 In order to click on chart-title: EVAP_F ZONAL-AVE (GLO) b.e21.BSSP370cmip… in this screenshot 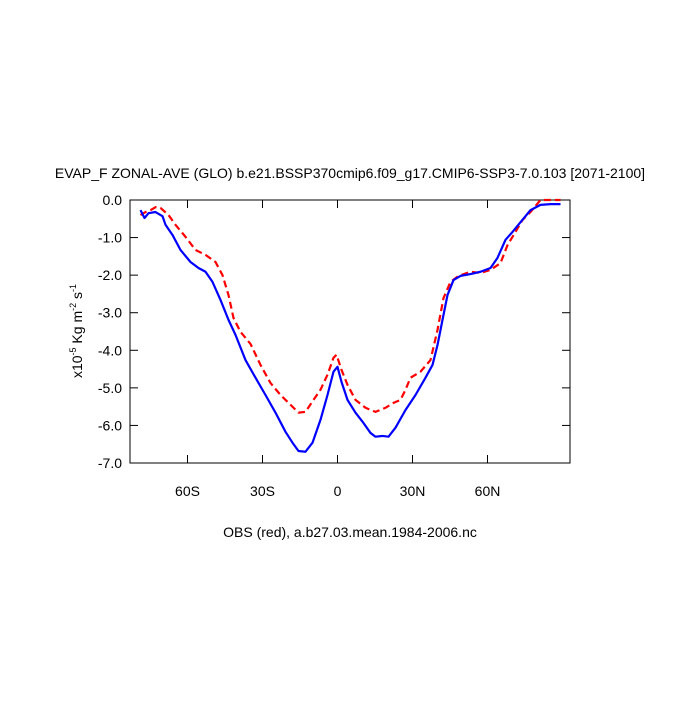, I will do `click(350, 173)`.